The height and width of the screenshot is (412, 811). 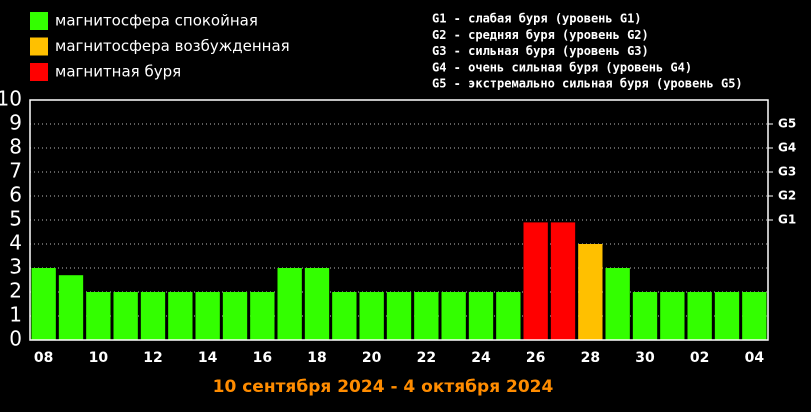 I want to click on y2-tick-label: G2, so click(x=787, y=196).